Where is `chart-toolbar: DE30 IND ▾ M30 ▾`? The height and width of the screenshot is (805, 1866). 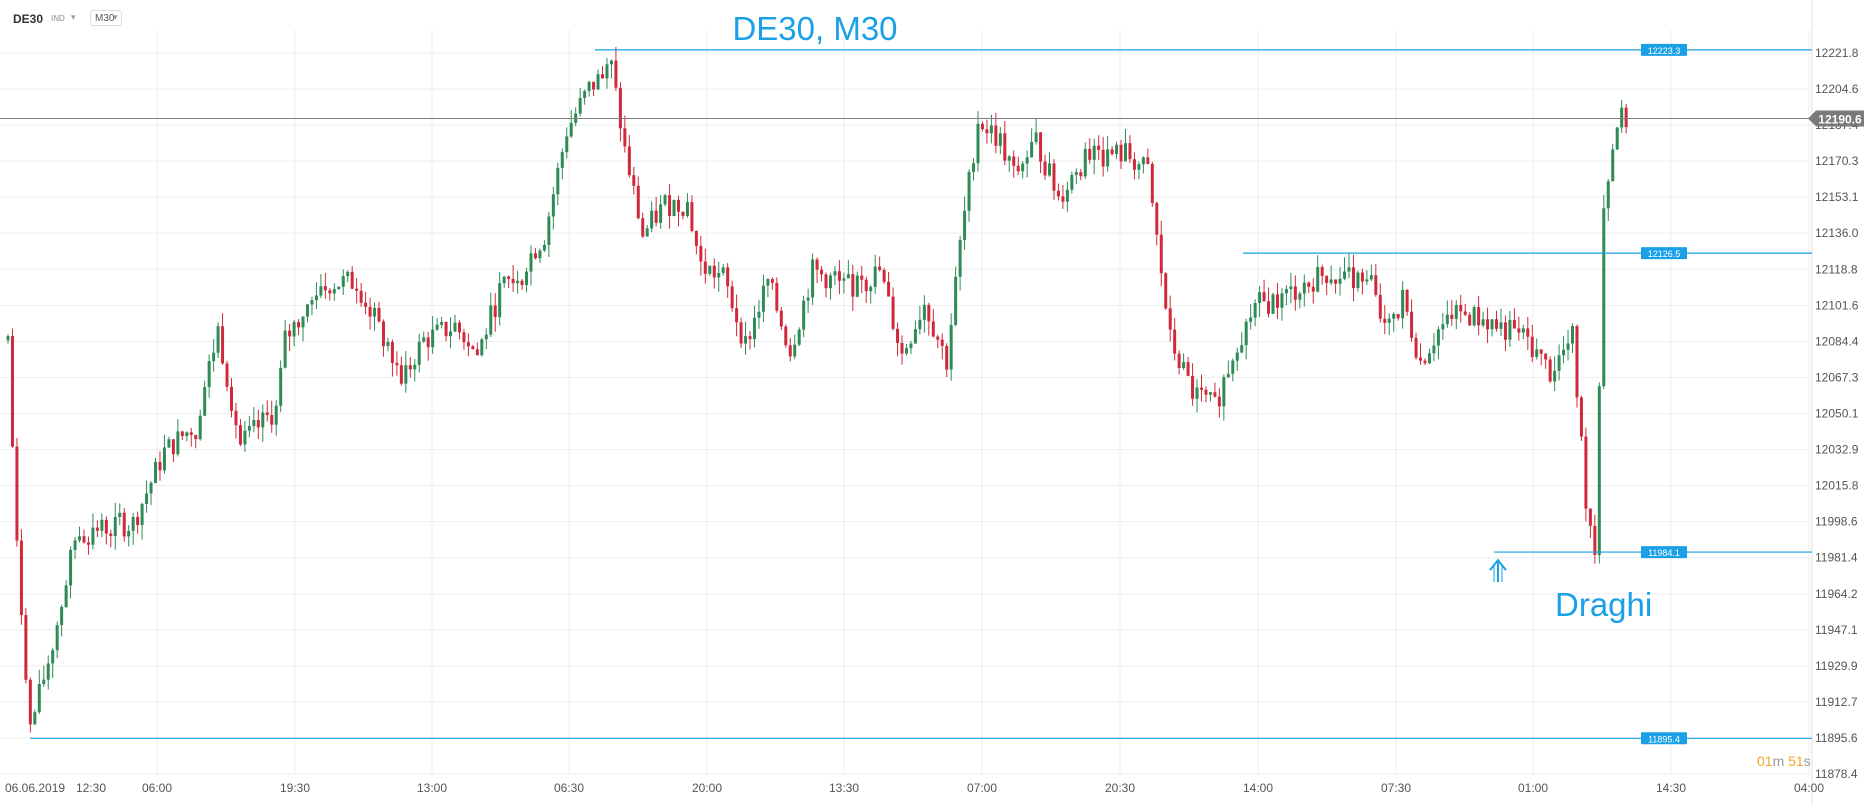 chart-toolbar: DE30 IND ▾ M30 ▾ is located at coordinates (750, 20).